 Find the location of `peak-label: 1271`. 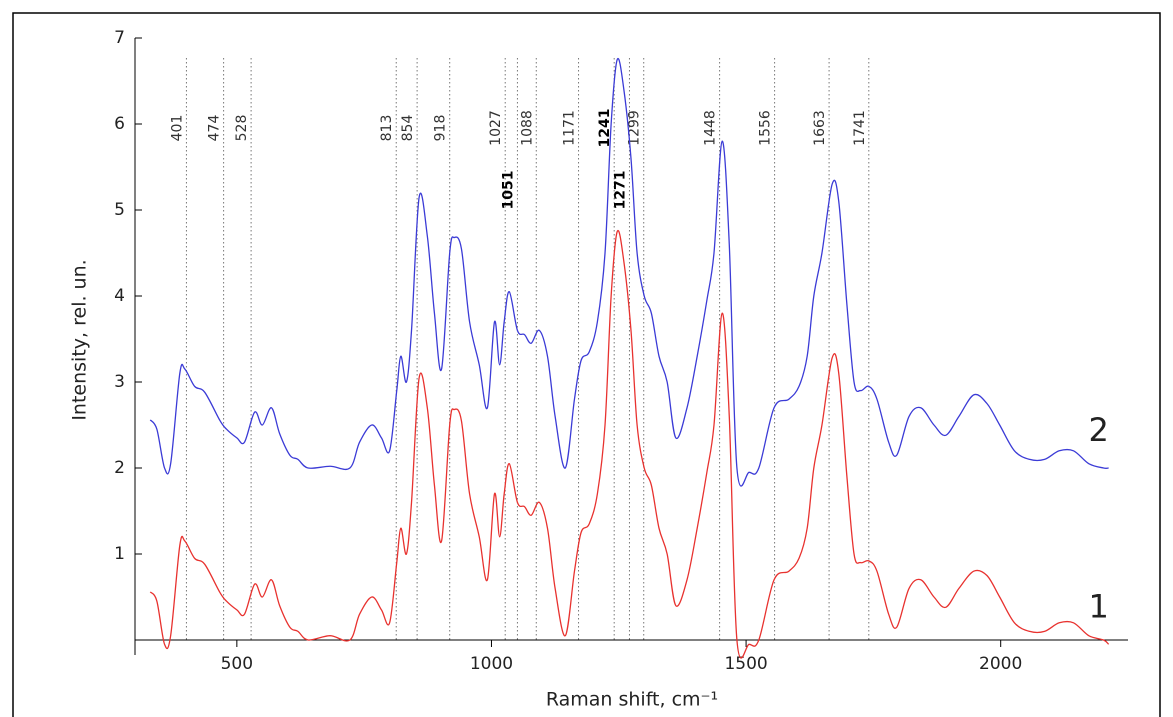

peak-label: 1271 is located at coordinates (620, 190).